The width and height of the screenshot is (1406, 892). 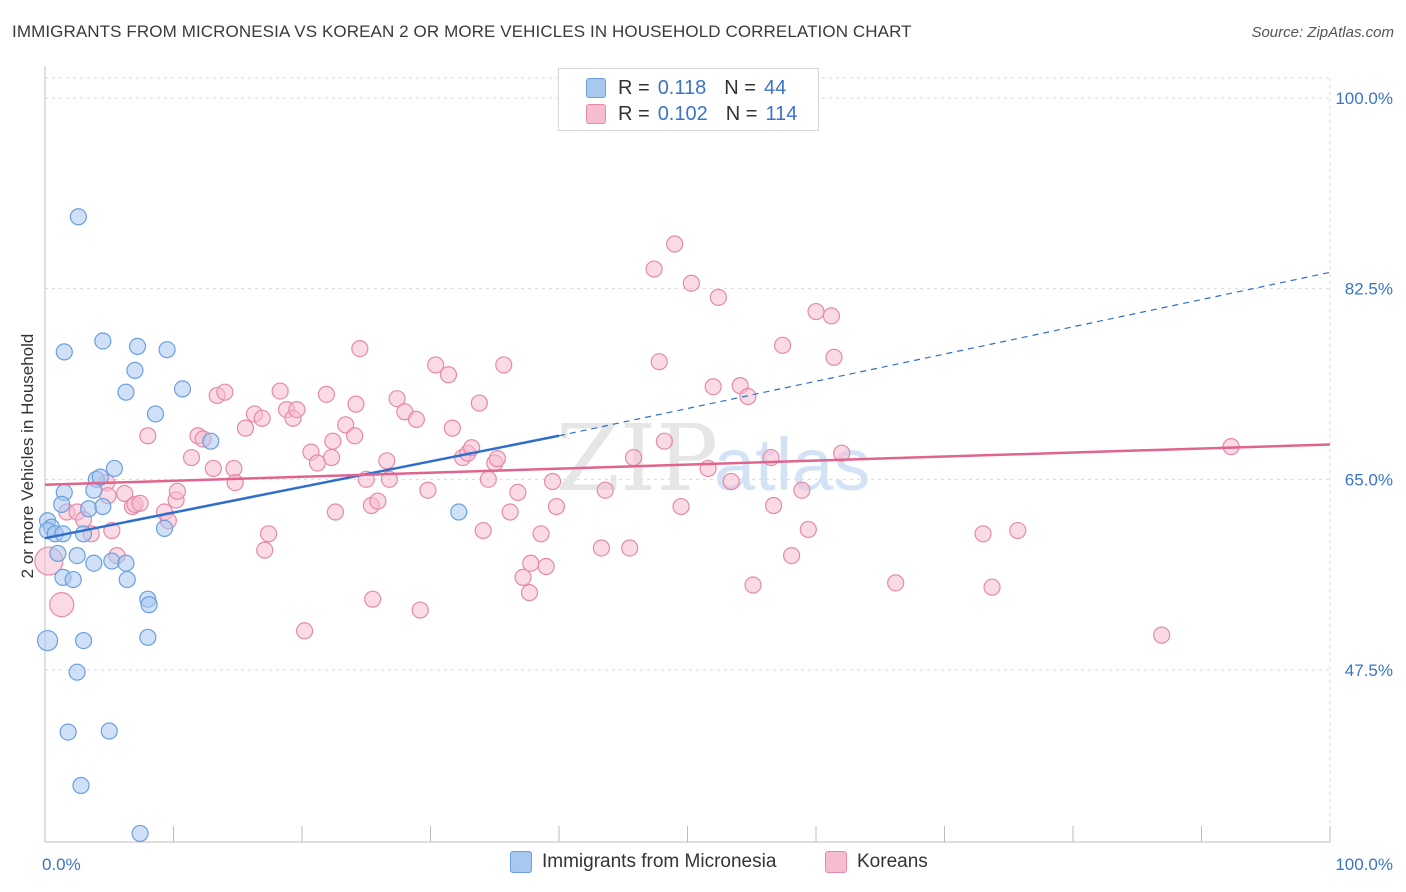 What do you see at coordinates (792, 464) in the screenshot?
I see `watermark-atlas: atlas` at bounding box center [792, 464].